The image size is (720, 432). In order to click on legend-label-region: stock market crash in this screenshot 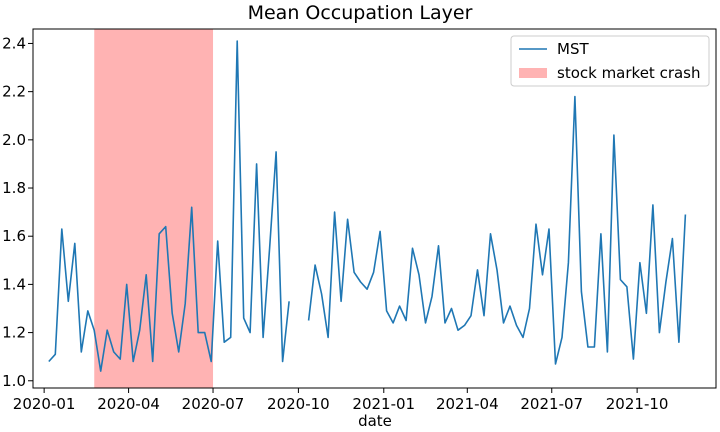, I will do `click(629, 73)`.